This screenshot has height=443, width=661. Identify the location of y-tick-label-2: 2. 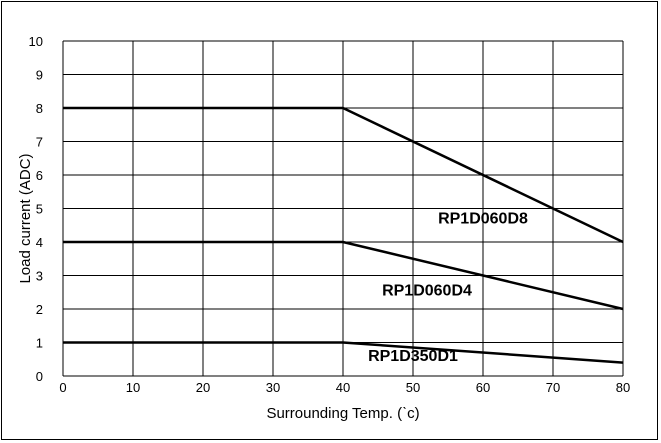
(39, 309).